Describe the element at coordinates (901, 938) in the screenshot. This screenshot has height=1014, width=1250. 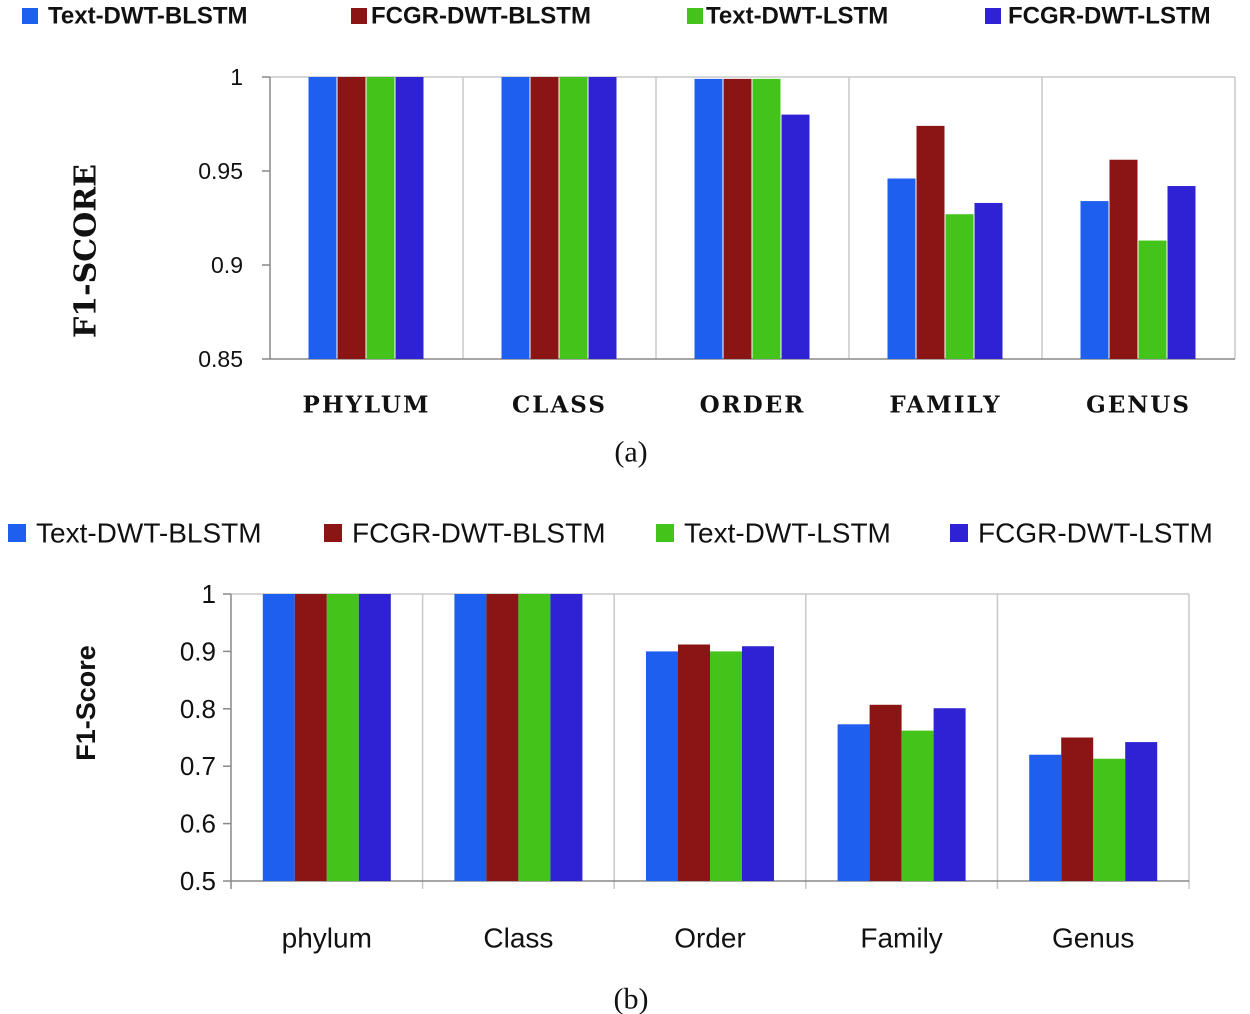
I see `x-tick-label: Family` at that location.